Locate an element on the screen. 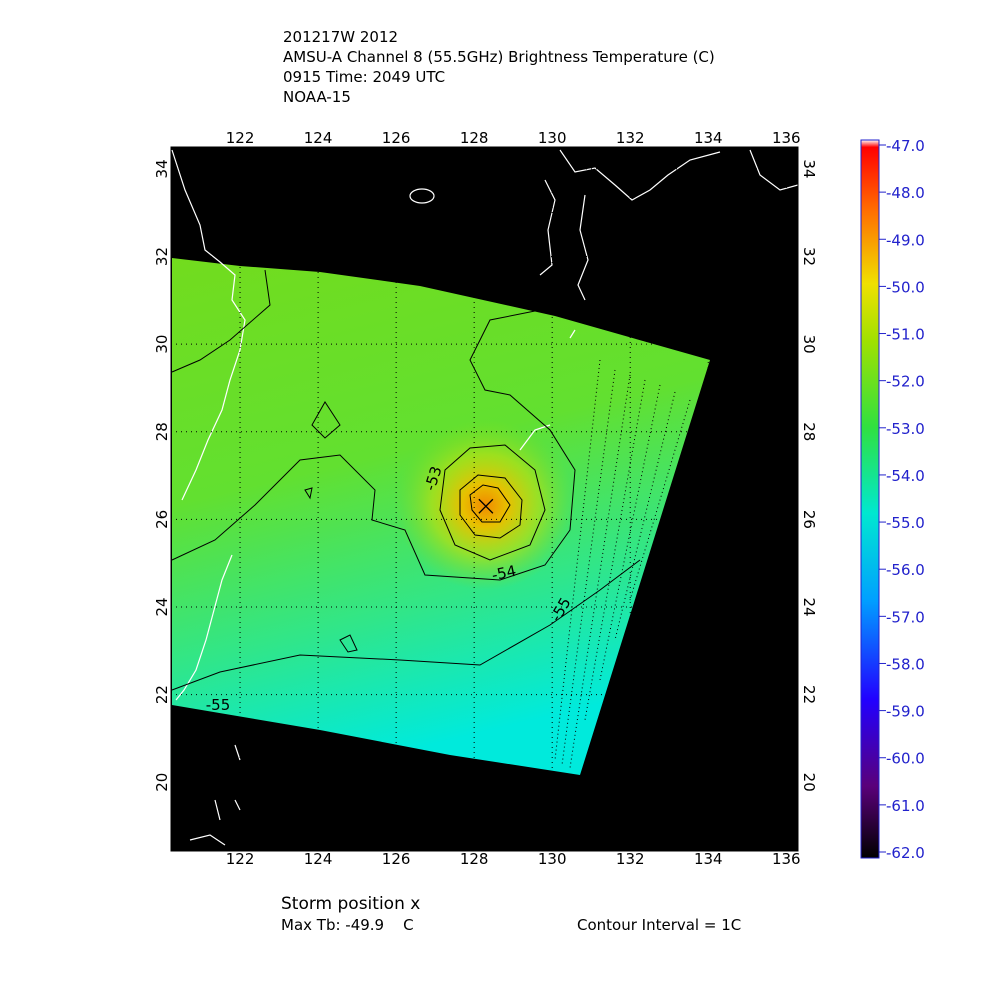  contour-label: -54 is located at coordinates (504, 573).